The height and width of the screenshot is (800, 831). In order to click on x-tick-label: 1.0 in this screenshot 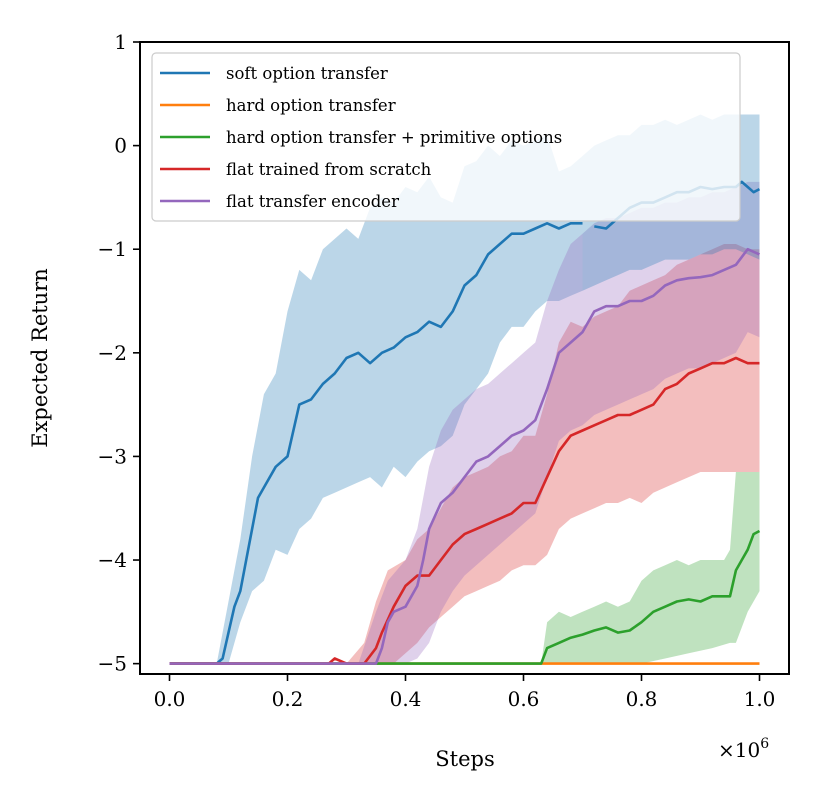, I will do `click(760, 699)`.